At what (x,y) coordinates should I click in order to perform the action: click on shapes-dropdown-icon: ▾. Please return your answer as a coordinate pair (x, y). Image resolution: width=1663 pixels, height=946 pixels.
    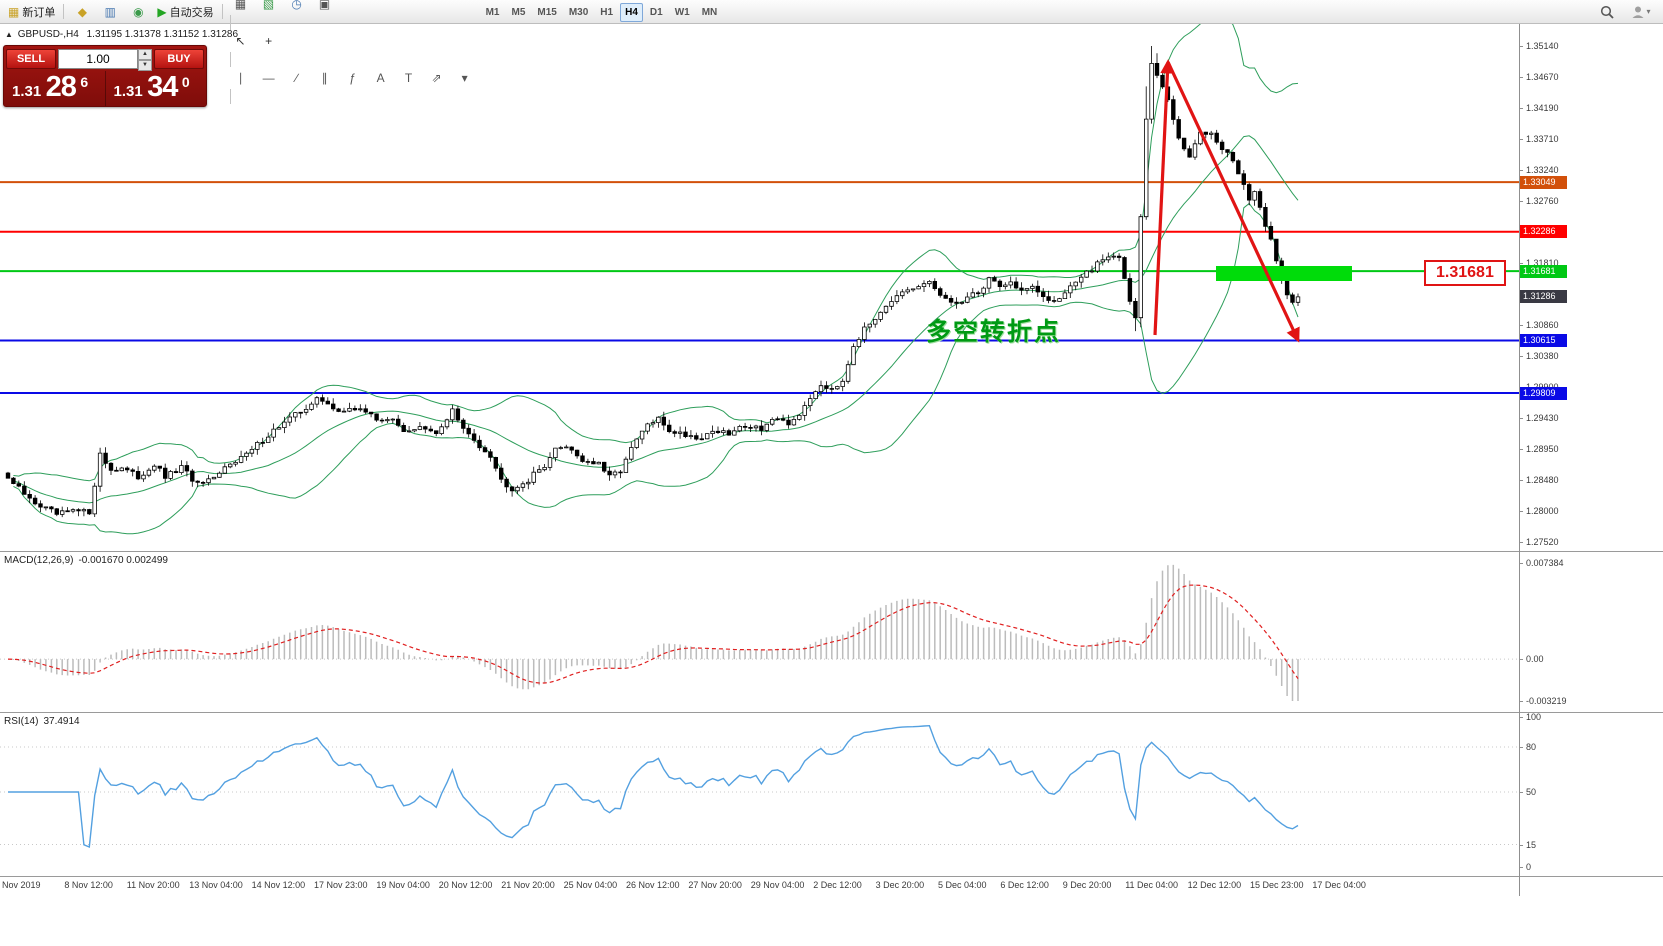
    Looking at the image, I should click on (464, 78).